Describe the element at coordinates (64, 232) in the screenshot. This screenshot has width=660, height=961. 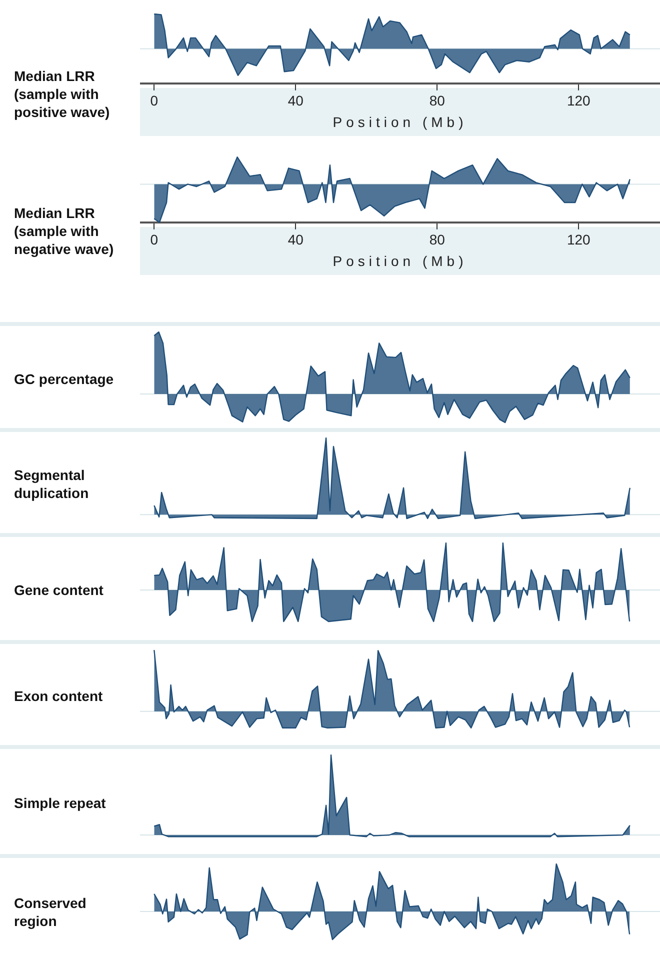
I see `y-axis-title: Median LRR (sample with negative wave)` at that location.